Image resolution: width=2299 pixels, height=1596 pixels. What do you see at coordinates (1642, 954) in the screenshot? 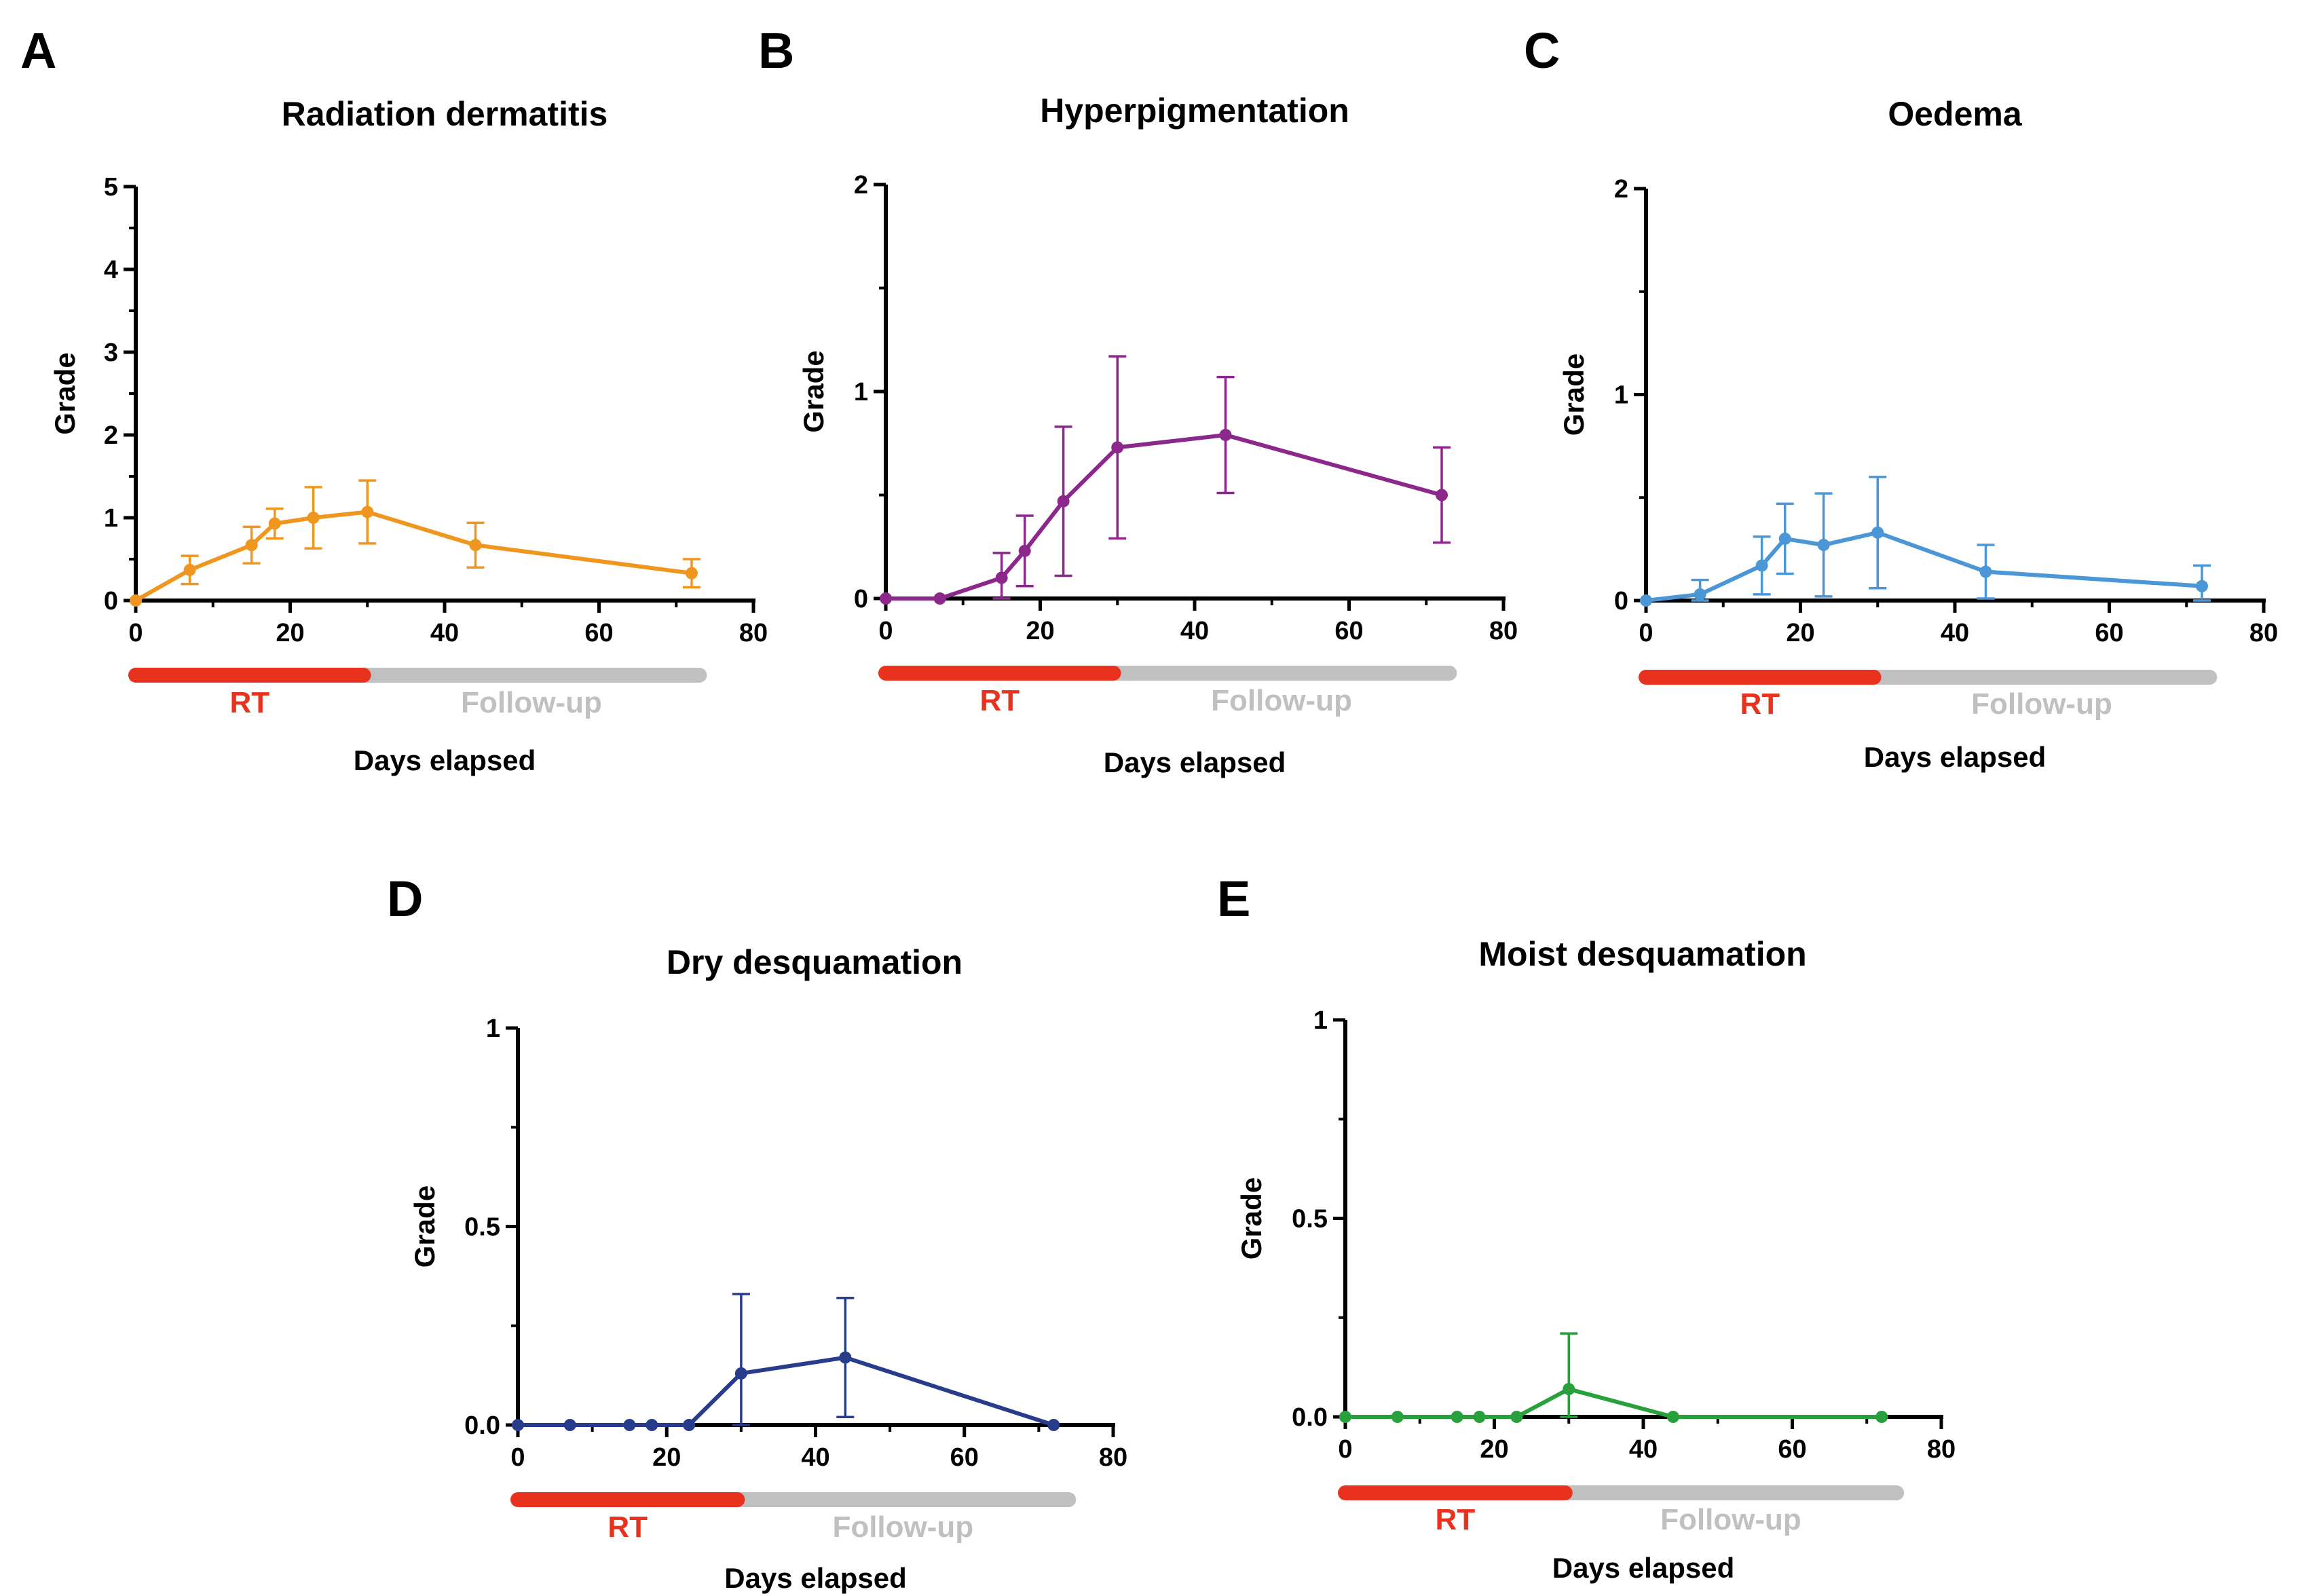
I see `chart-title: Moist desquamation` at bounding box center [1642, 954].